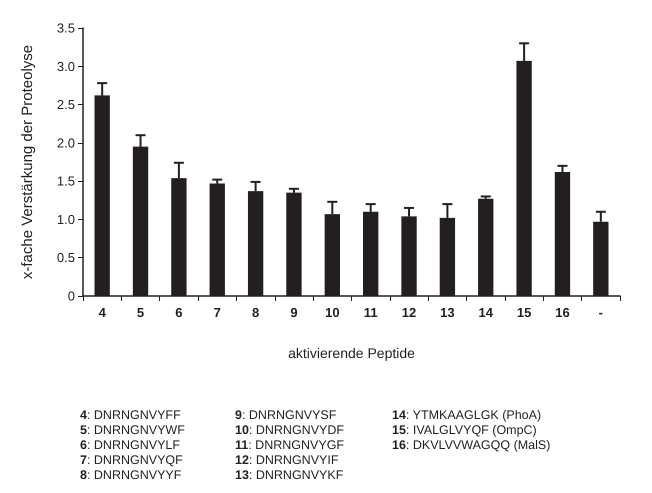  Describe the element at coordinates (65, 142) in the screenshot. I see `y-tick-label: 2.0` at that location.